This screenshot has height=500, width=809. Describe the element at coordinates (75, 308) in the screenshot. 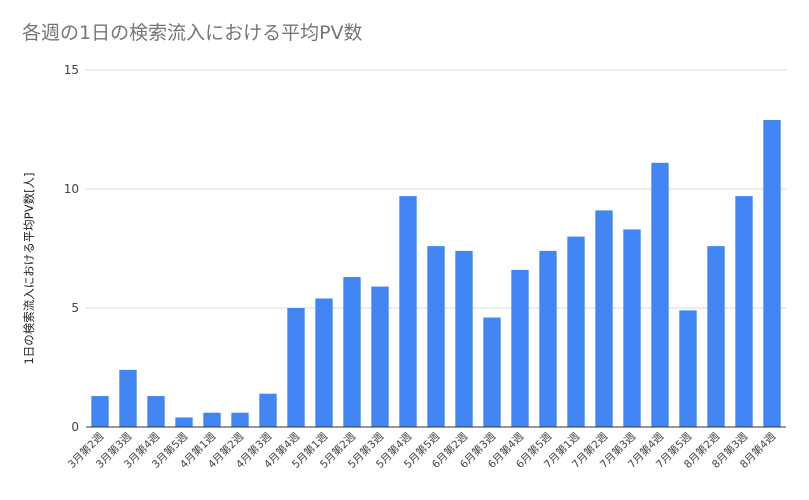

I see `y-tick-label: 5` at that location.